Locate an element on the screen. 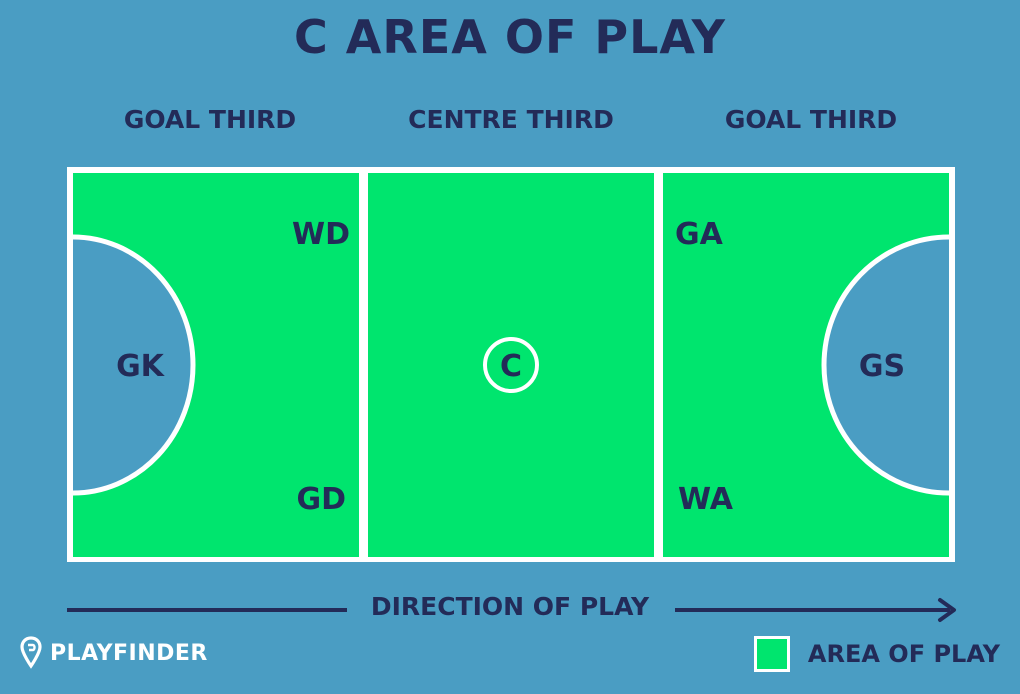  left-goal-circle-line is located at coordinates (134, 365).